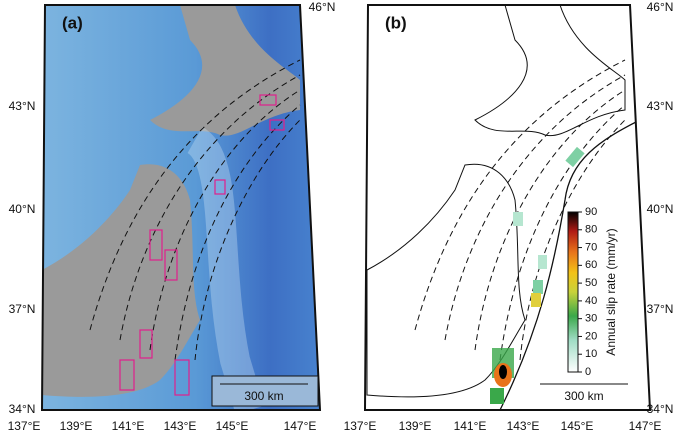 The image size is (685, 437). What do you see at coordinates (591, 230) in the screenshot?
I see `colorbar-tick-label: 80` at bounding box center [591, 230].